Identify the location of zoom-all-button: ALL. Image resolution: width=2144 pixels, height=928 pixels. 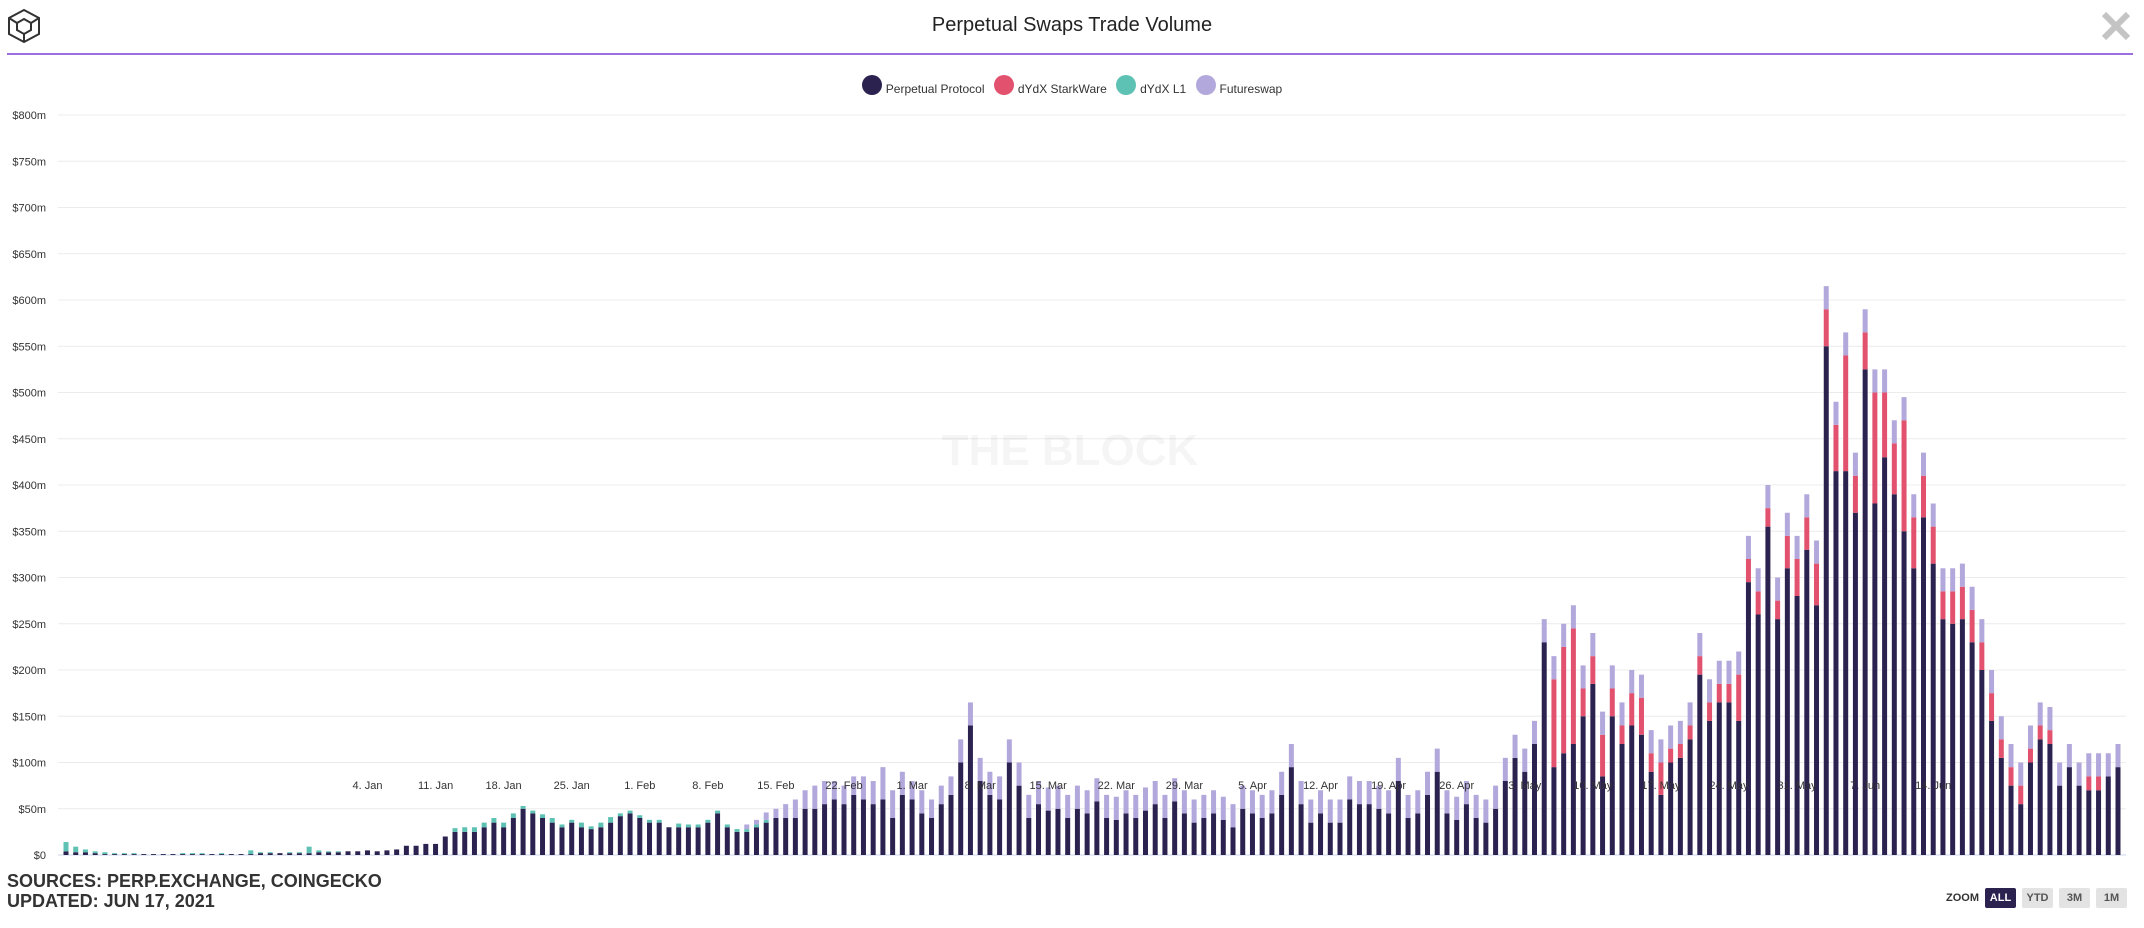
(2000, 898).